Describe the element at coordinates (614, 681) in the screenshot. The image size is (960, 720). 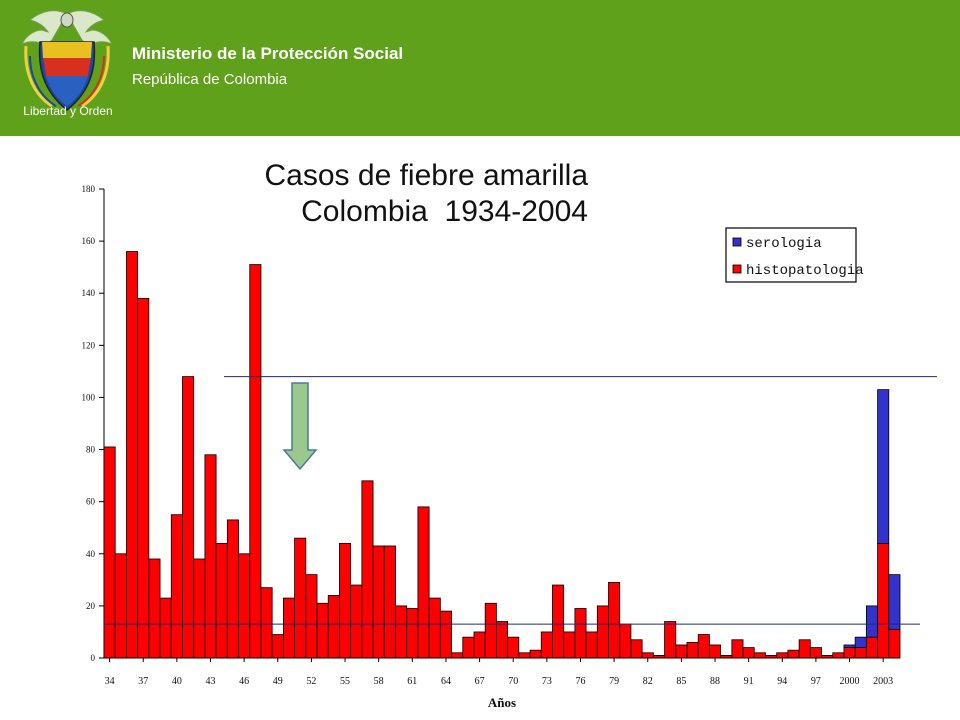
I see `x-tick-label: 79` at that location.